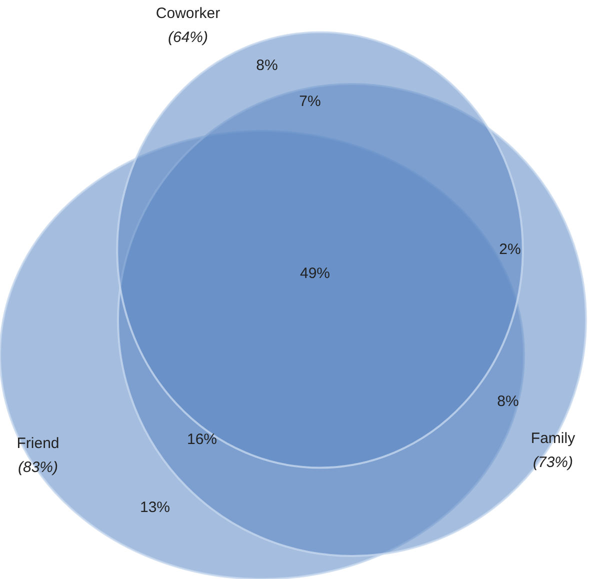 This screenshot has width=589, height=579. What do you see at coordinates (310, 101) in the screenshot?
I see `text: 7%` at bounding box center [310, 101].